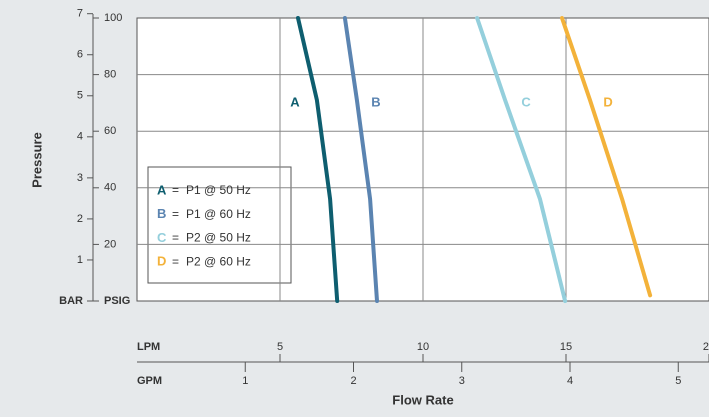 The image size is (709, 417). What do you see at coordinates (110, 244) in the screenshot?
I see `y-tick-label: 20` at bounding box center [110, 244].